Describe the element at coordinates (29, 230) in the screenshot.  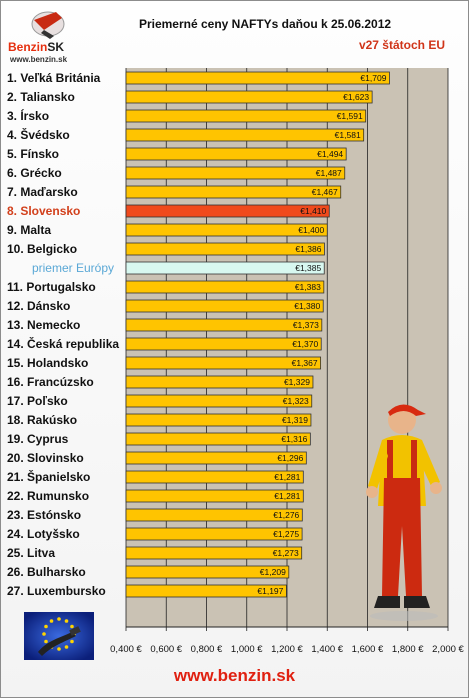
I see `category-label: 9. Malta` at that location.